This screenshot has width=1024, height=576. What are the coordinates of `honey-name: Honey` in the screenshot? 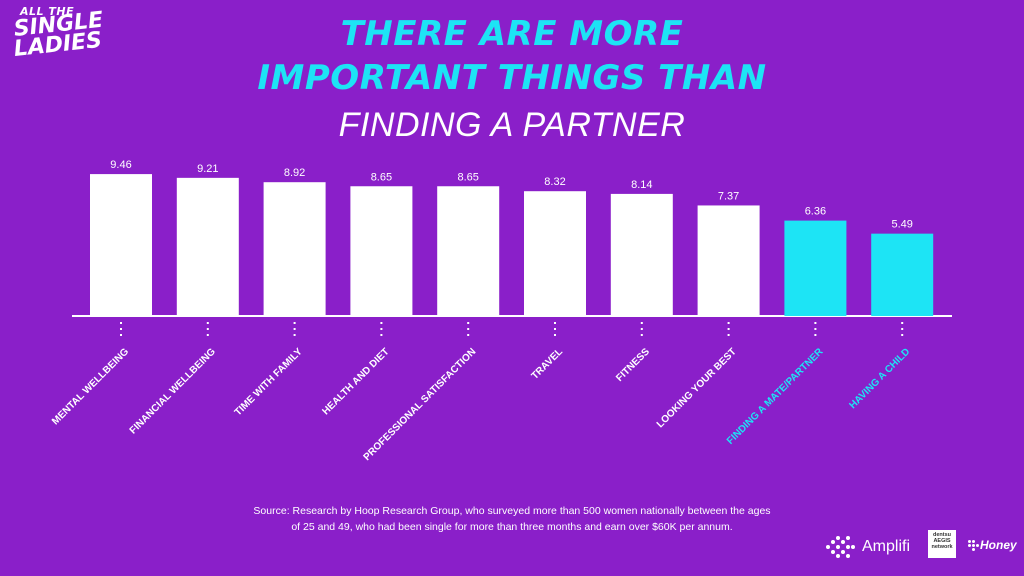 It's located at (998, 545).